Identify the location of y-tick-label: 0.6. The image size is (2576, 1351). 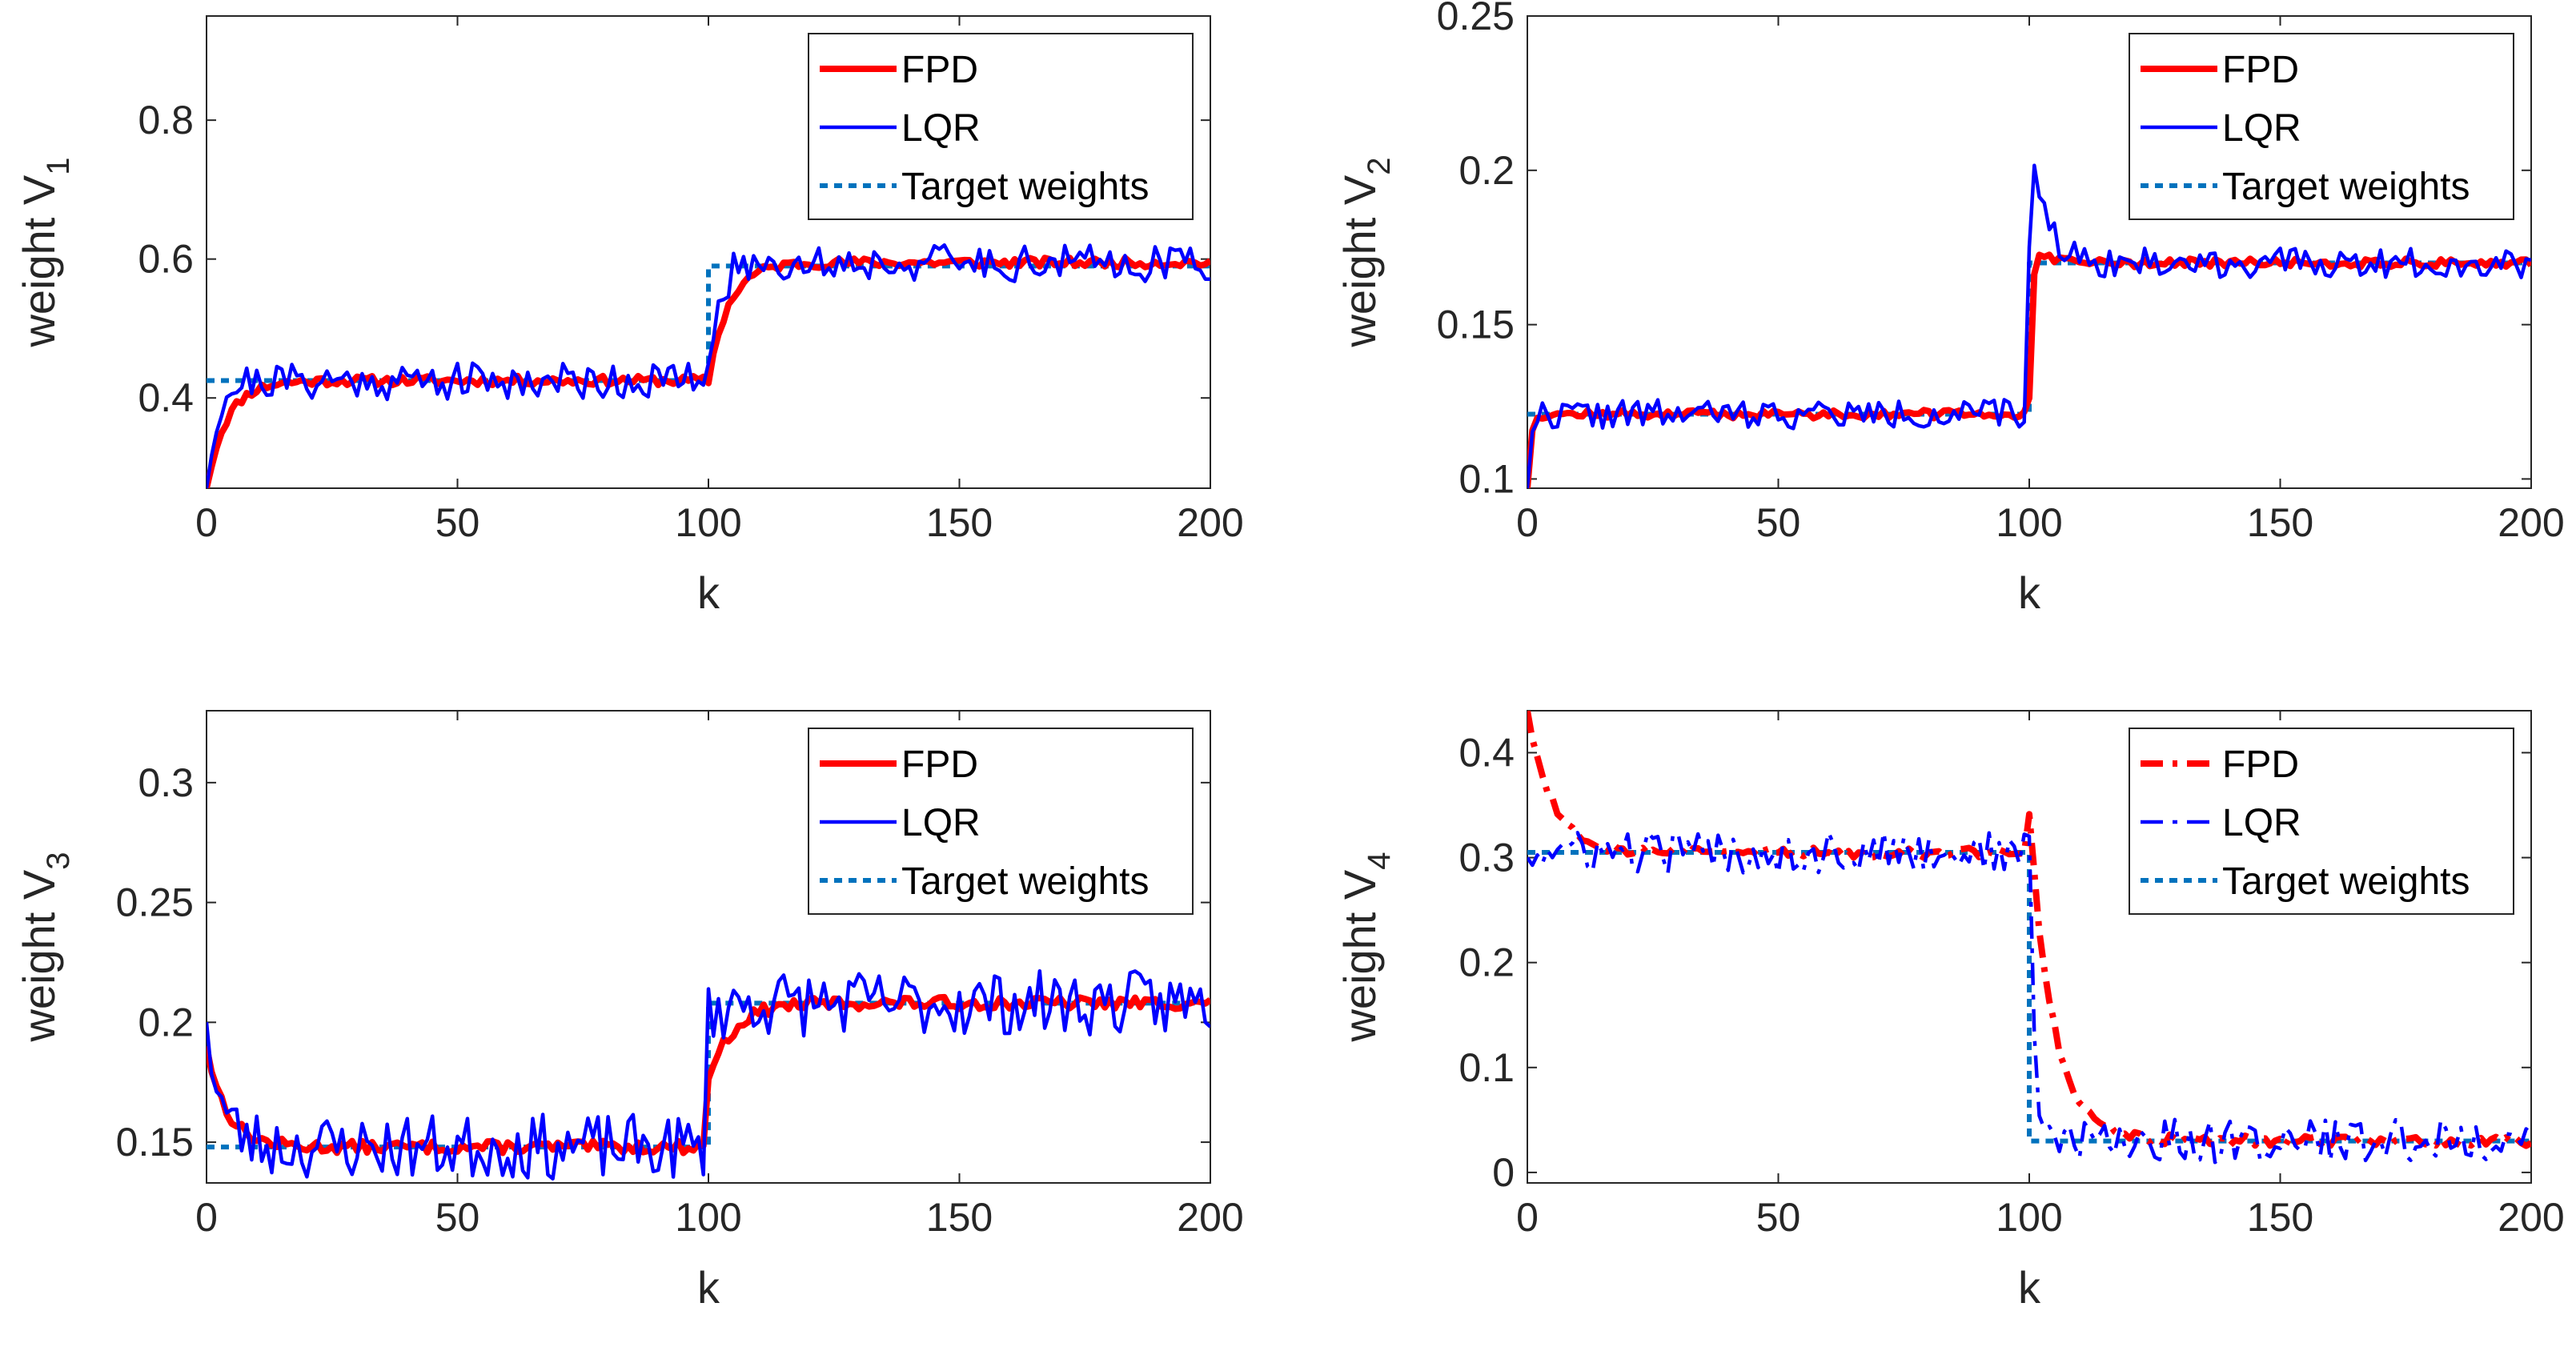
(166, 259).